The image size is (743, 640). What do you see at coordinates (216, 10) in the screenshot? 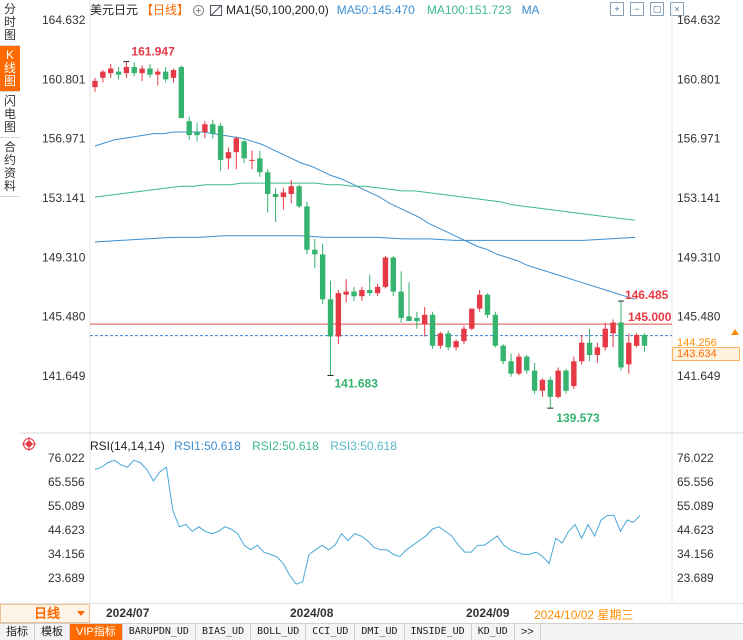
I see `chart-settings-icon` at bounding box center [216, 10].